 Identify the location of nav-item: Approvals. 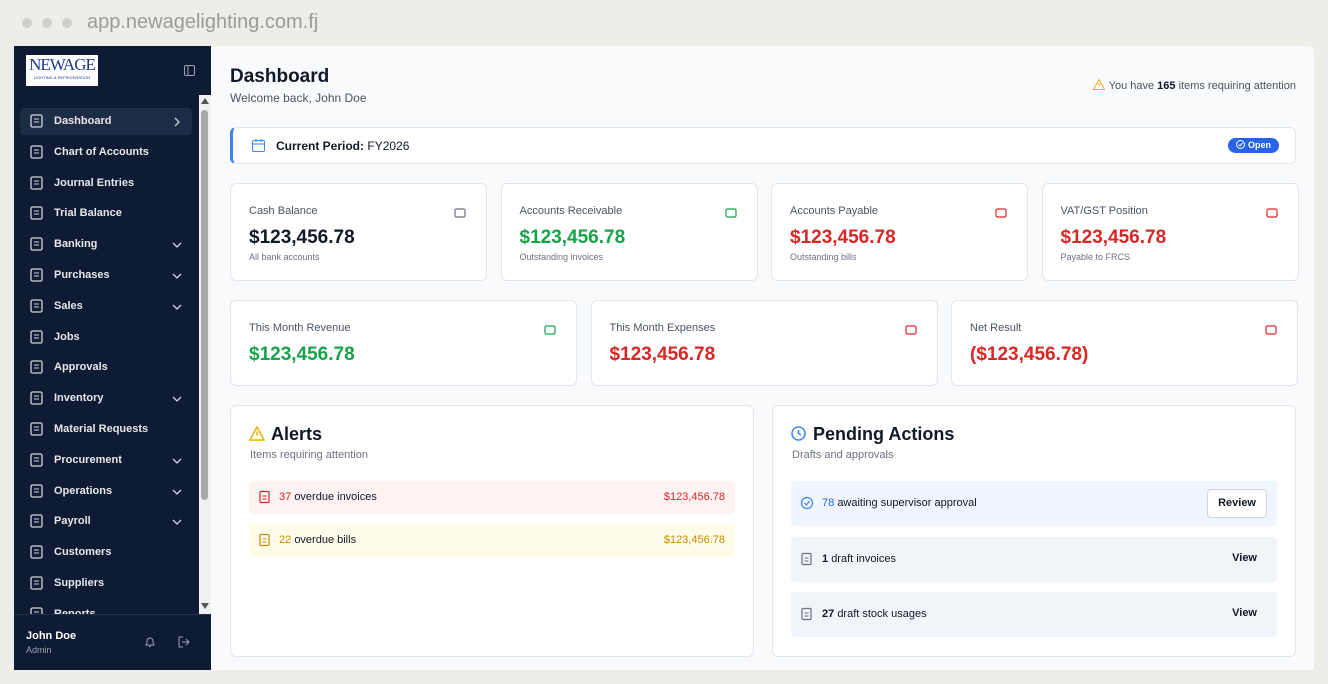
(106, 367).